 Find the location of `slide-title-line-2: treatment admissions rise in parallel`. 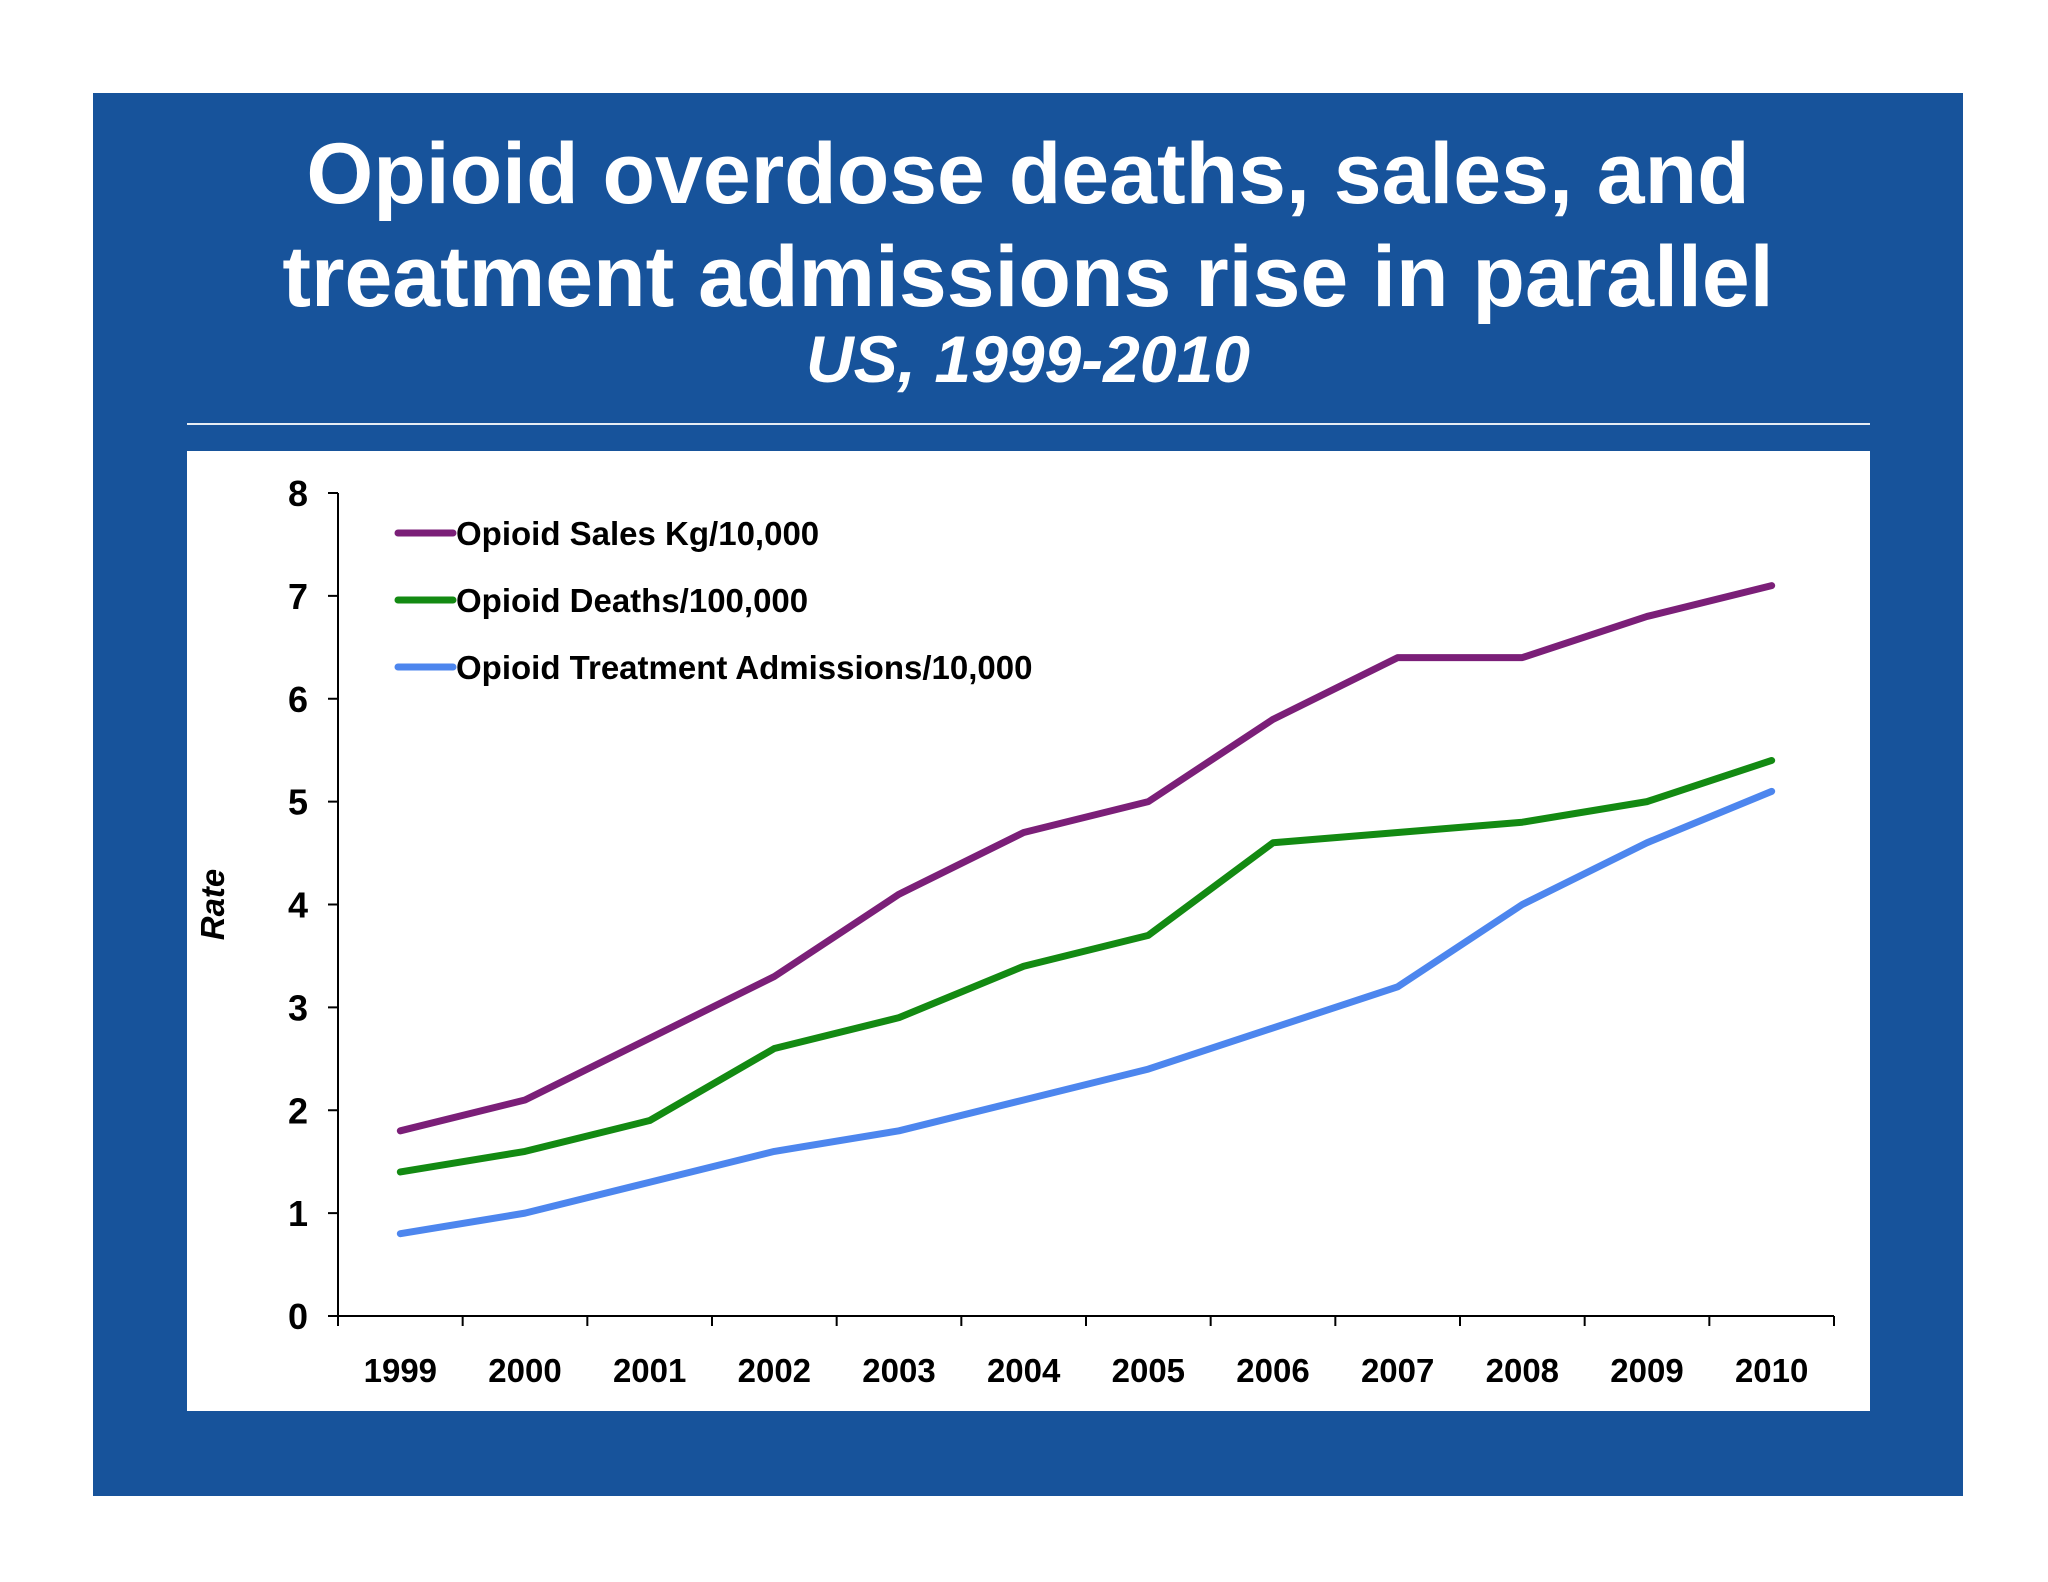

slide-title-line-2: treatment admissions rise in parallel is located at coordinates (1028, 277).